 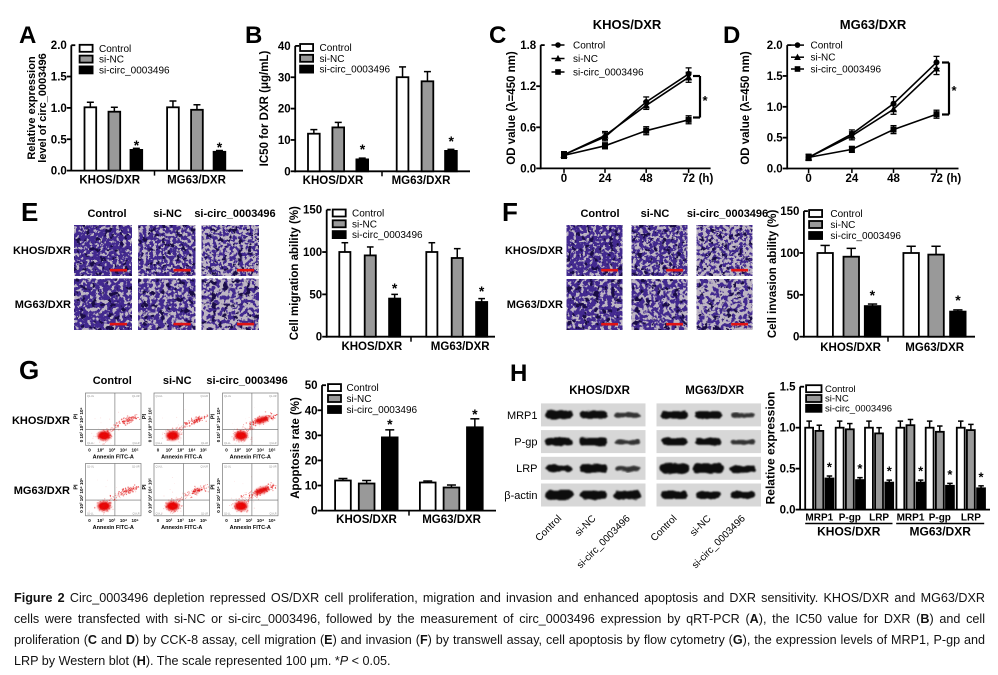 What do you see at coordinates (29, 212) in the screenshot?
I see `svg-text: E` at bounding box center [29, 212].